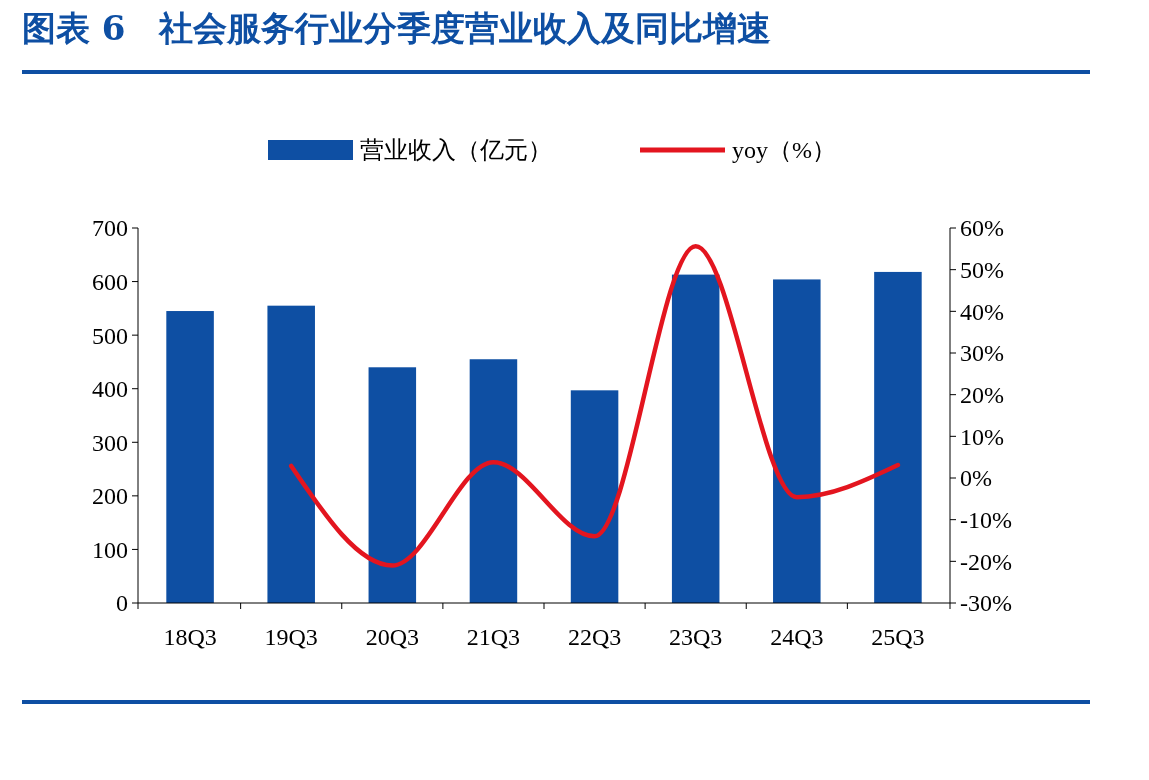  I want to click on y2-tick-label: 60%, so click(982, 228).